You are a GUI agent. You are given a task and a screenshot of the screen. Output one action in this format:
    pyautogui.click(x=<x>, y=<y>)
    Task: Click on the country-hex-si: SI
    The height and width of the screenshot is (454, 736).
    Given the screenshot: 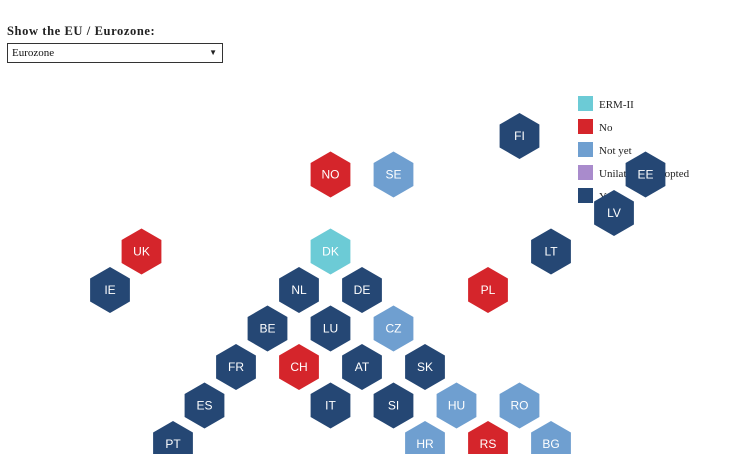 What is the action you would take?
    pyautogui.click(x=393, y=405)
    